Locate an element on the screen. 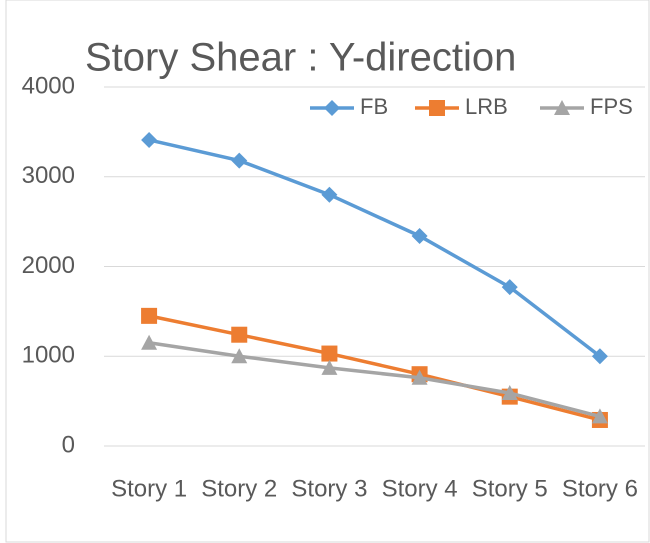 The width and height of the screenshot is (650, 543). chart-title: Story Shear : Y-direction is located at coordinates (300, 58).